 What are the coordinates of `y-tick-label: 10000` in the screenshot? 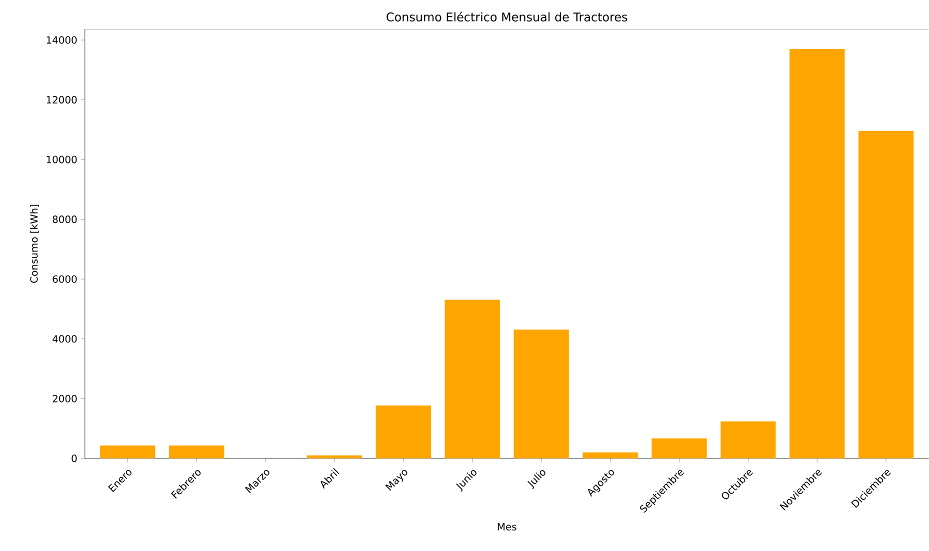 It's located at (61, 160).